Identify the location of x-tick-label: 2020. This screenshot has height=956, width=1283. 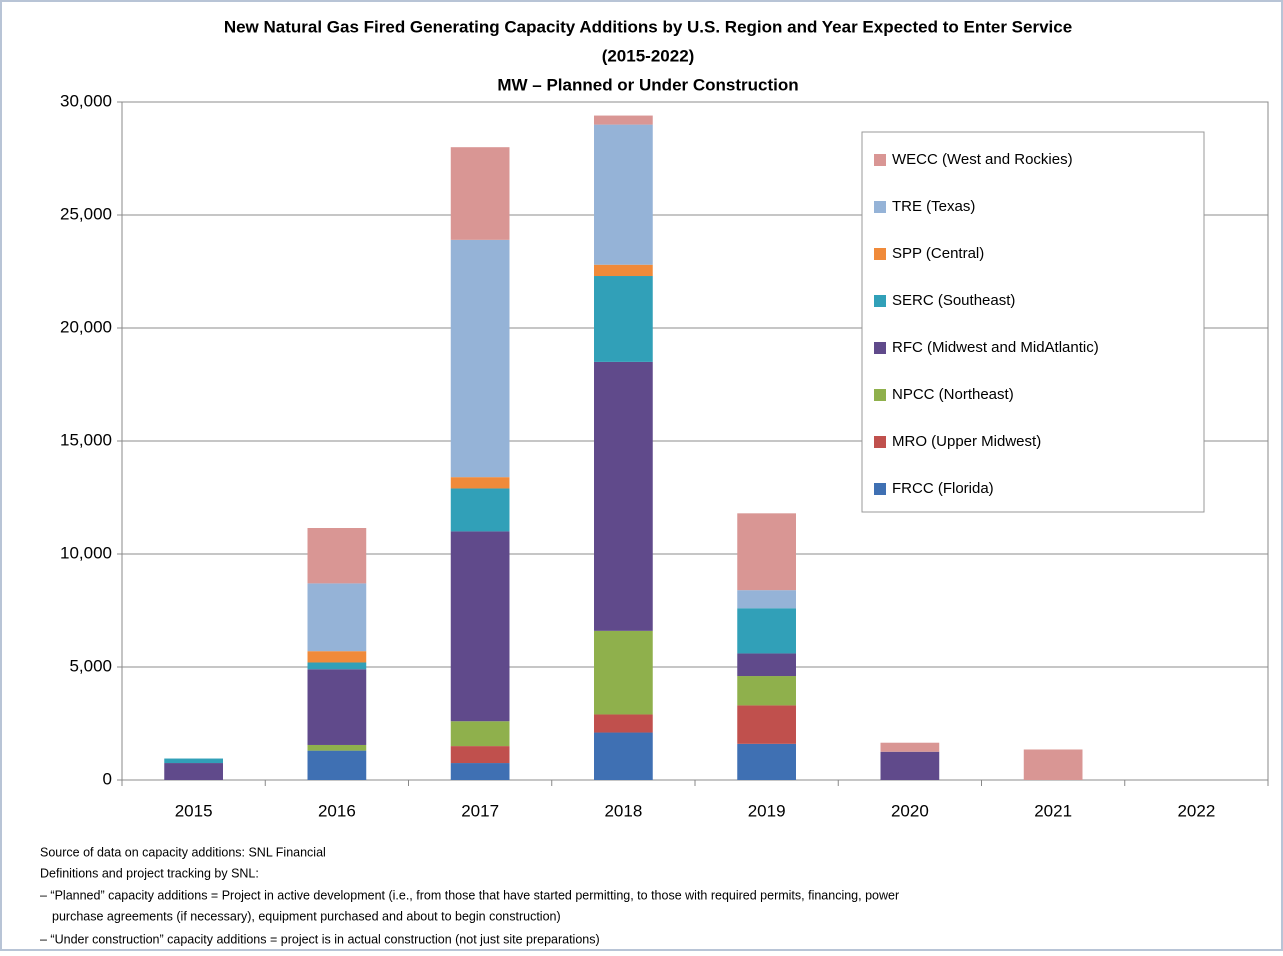
(910, 810).